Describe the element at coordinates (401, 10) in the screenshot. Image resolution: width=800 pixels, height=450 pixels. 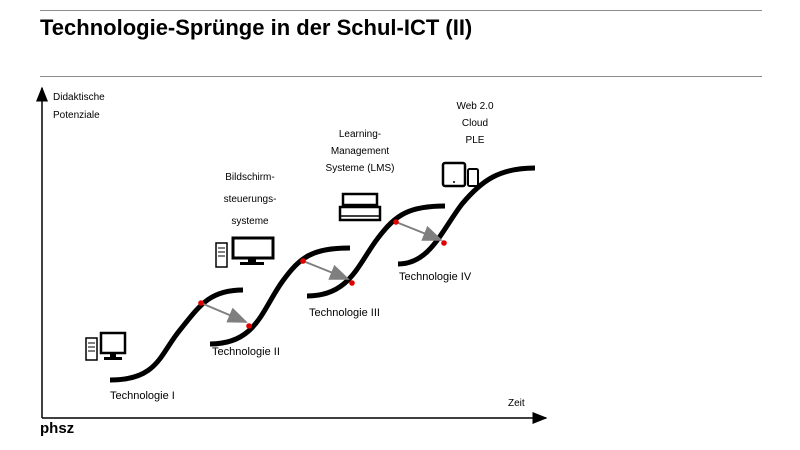
I see `top-rule` at that location.